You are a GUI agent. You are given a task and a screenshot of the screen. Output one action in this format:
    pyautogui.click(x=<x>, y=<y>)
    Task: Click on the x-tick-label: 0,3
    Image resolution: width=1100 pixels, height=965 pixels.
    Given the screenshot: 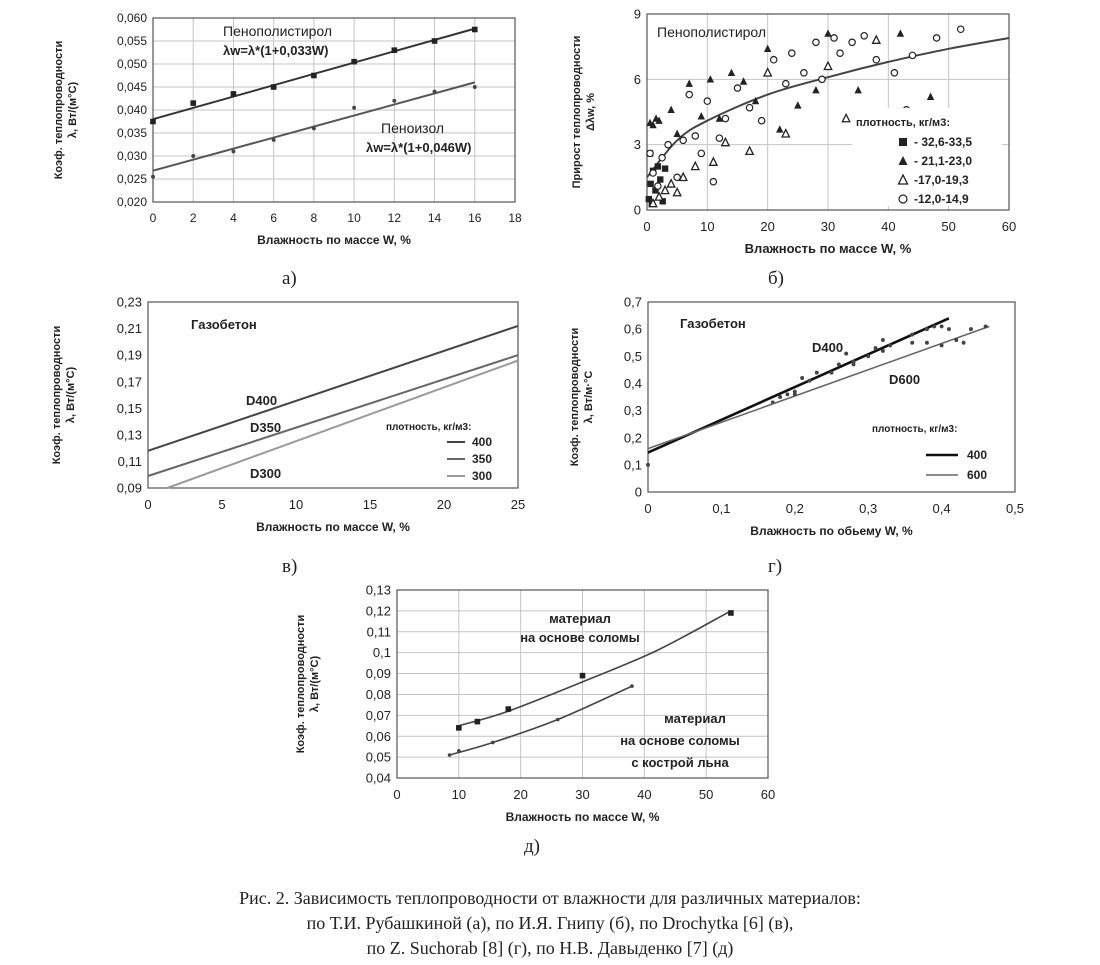 What is the action you would take?
    pyautogui.click(x=868, y=508)
    